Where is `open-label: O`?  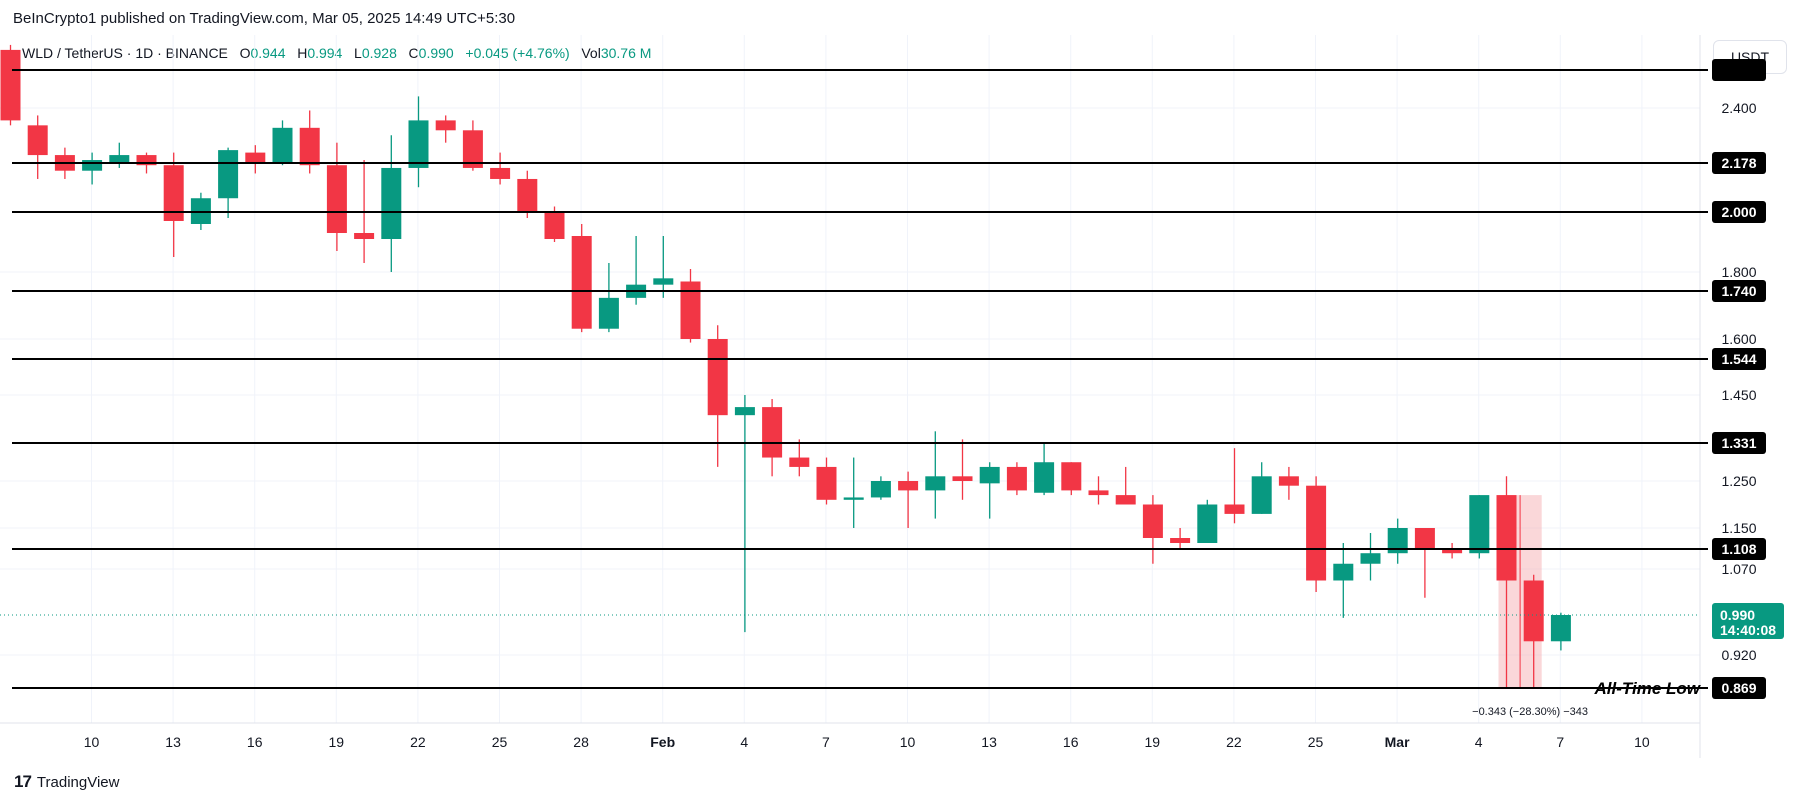 open-label: O is located at coordinates (245, 53).